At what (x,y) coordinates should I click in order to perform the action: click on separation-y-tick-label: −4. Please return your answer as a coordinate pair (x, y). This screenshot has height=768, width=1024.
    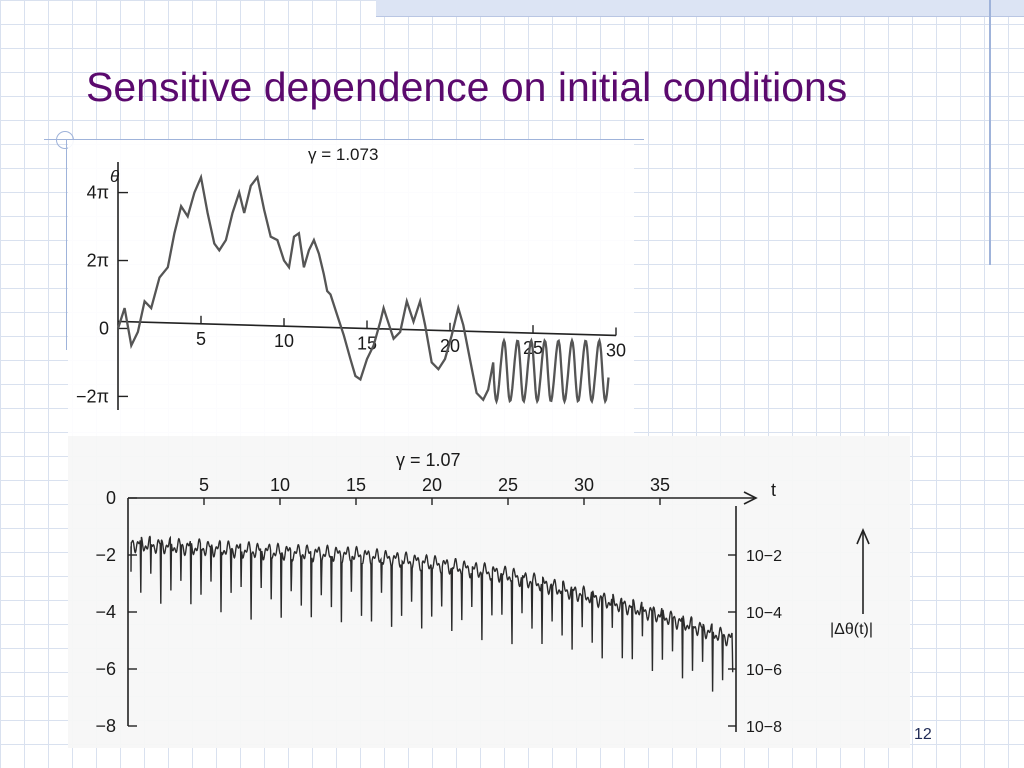
    Looking at the image, I should click on (105, 612).